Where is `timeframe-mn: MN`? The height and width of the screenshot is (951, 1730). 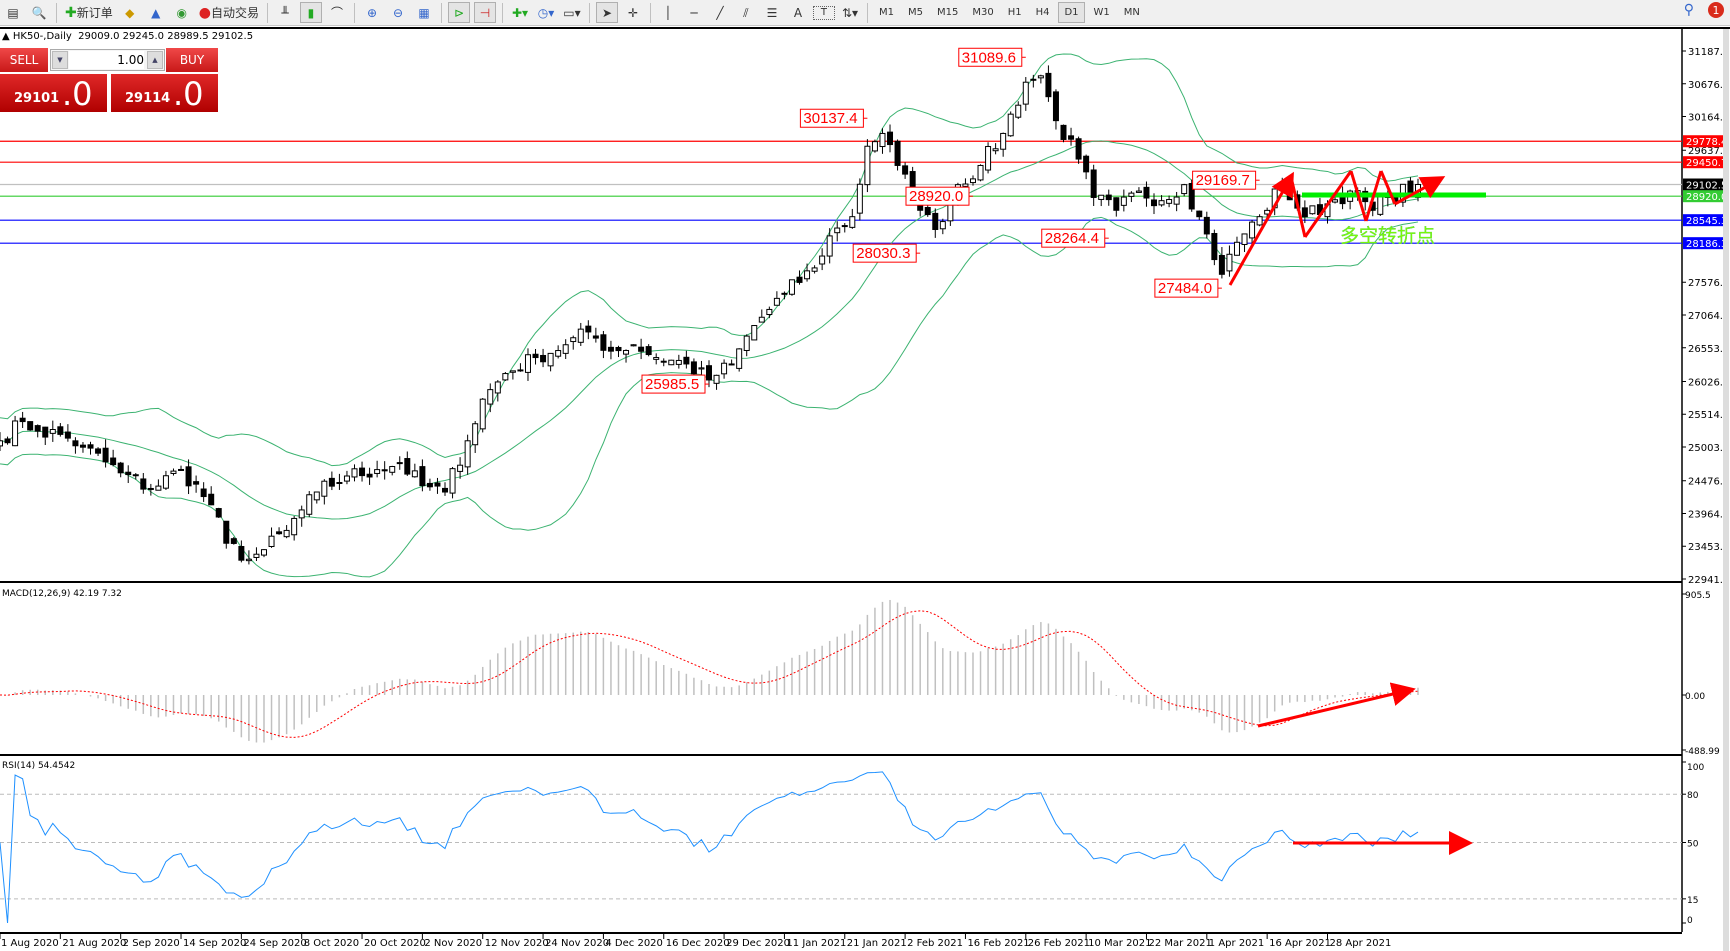 timeframe-mn: MN is located at coordinates (1131, 12).